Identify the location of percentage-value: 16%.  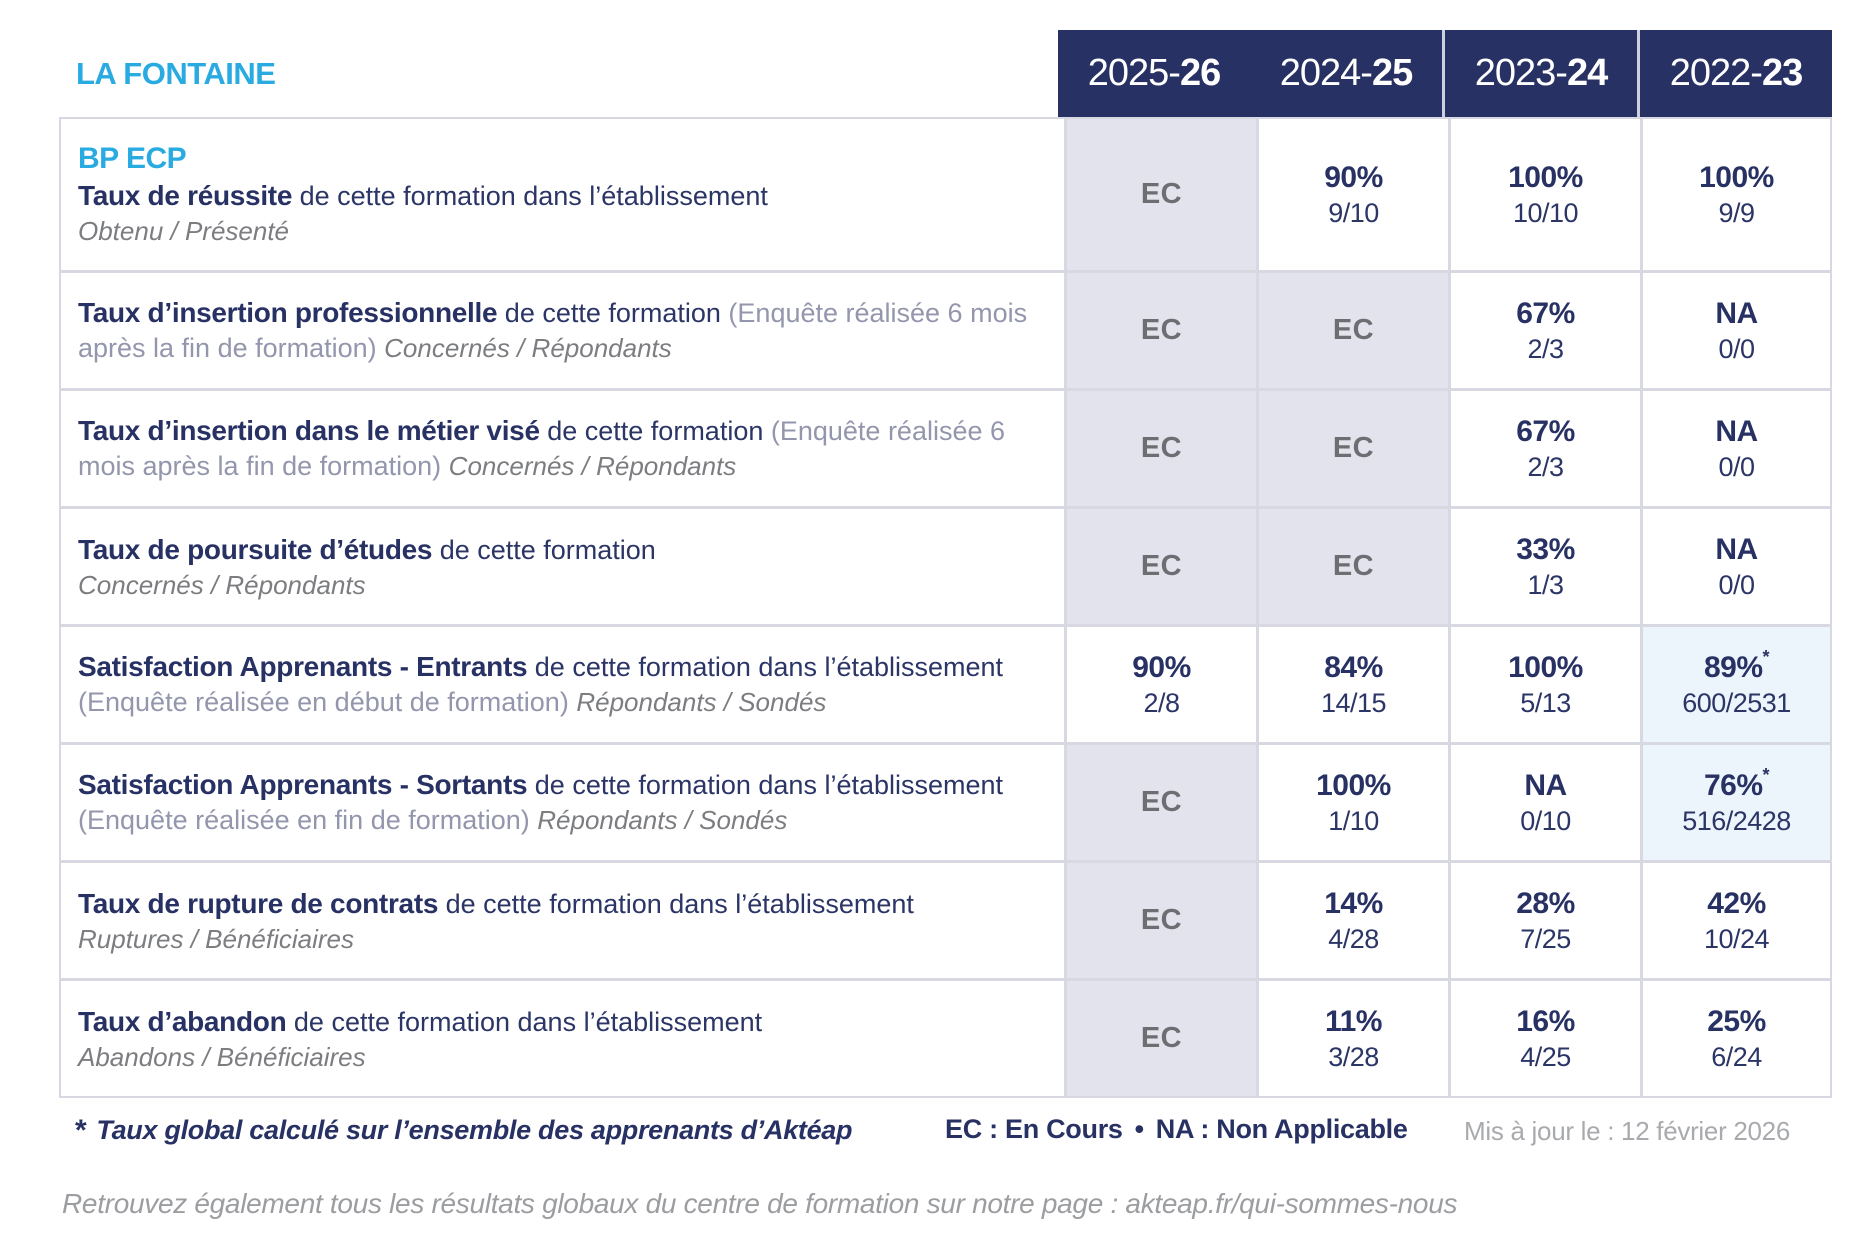
(1545, 1021).